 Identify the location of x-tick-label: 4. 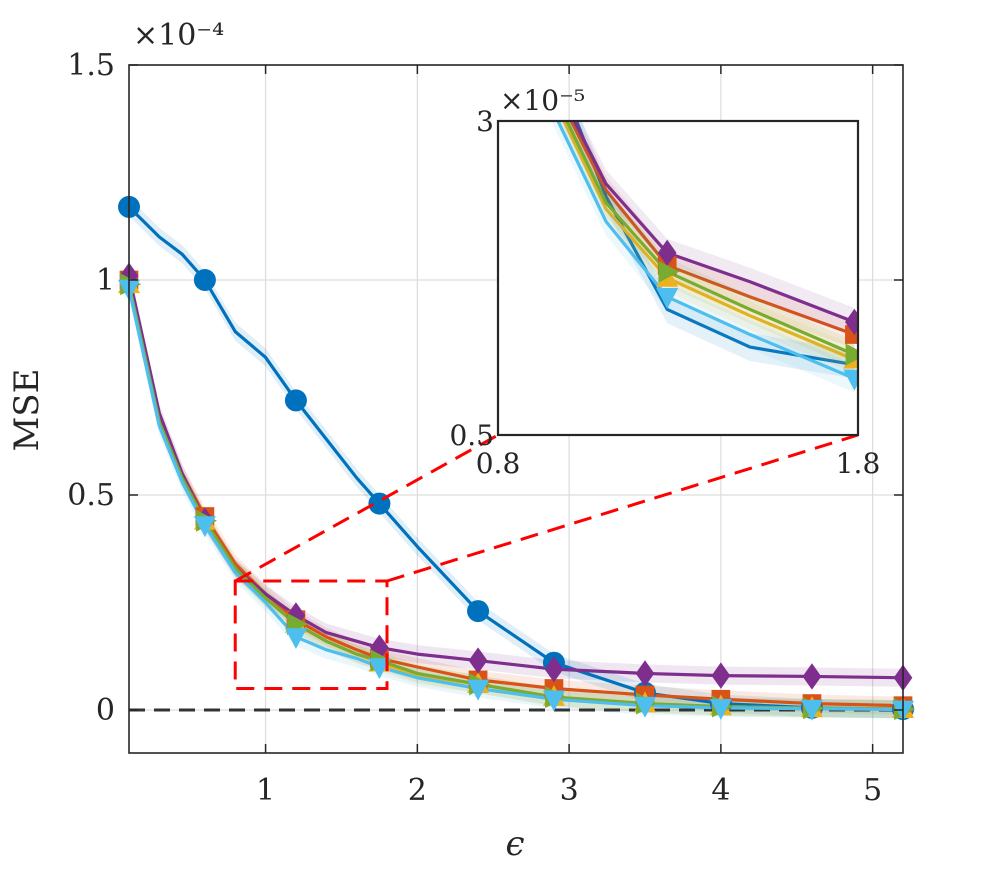
(720, 790).